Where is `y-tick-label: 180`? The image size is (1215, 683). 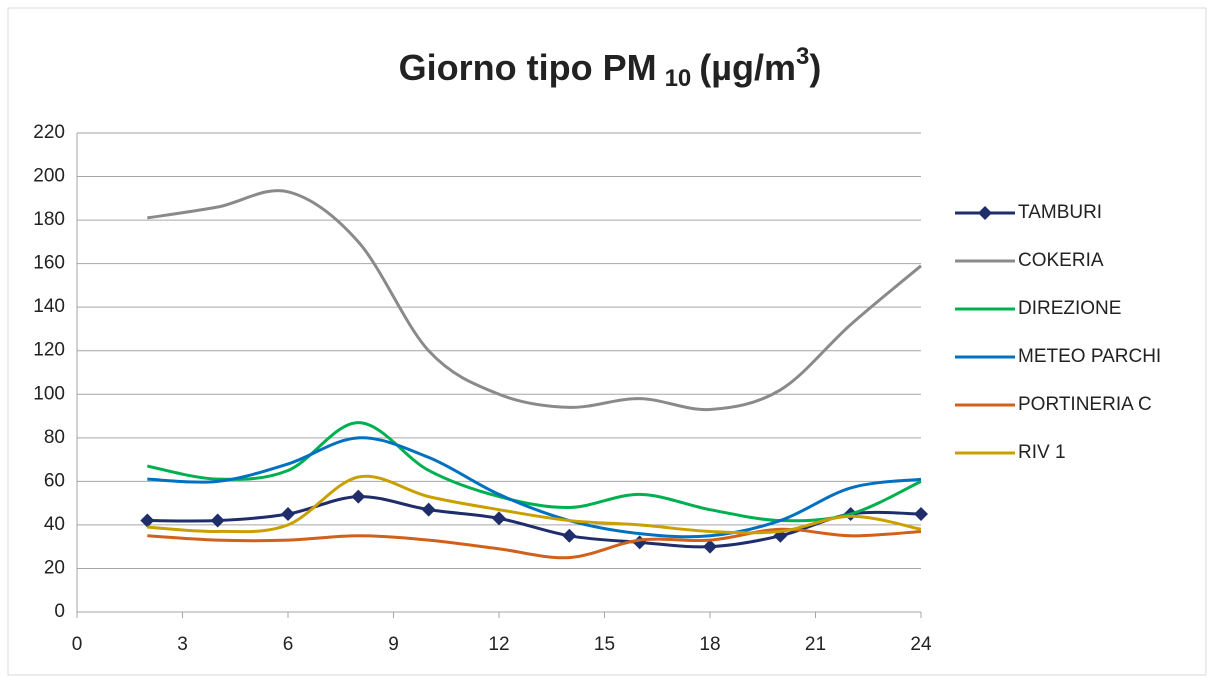
y-tick-label: 180 is located at coordinates (49, 219).